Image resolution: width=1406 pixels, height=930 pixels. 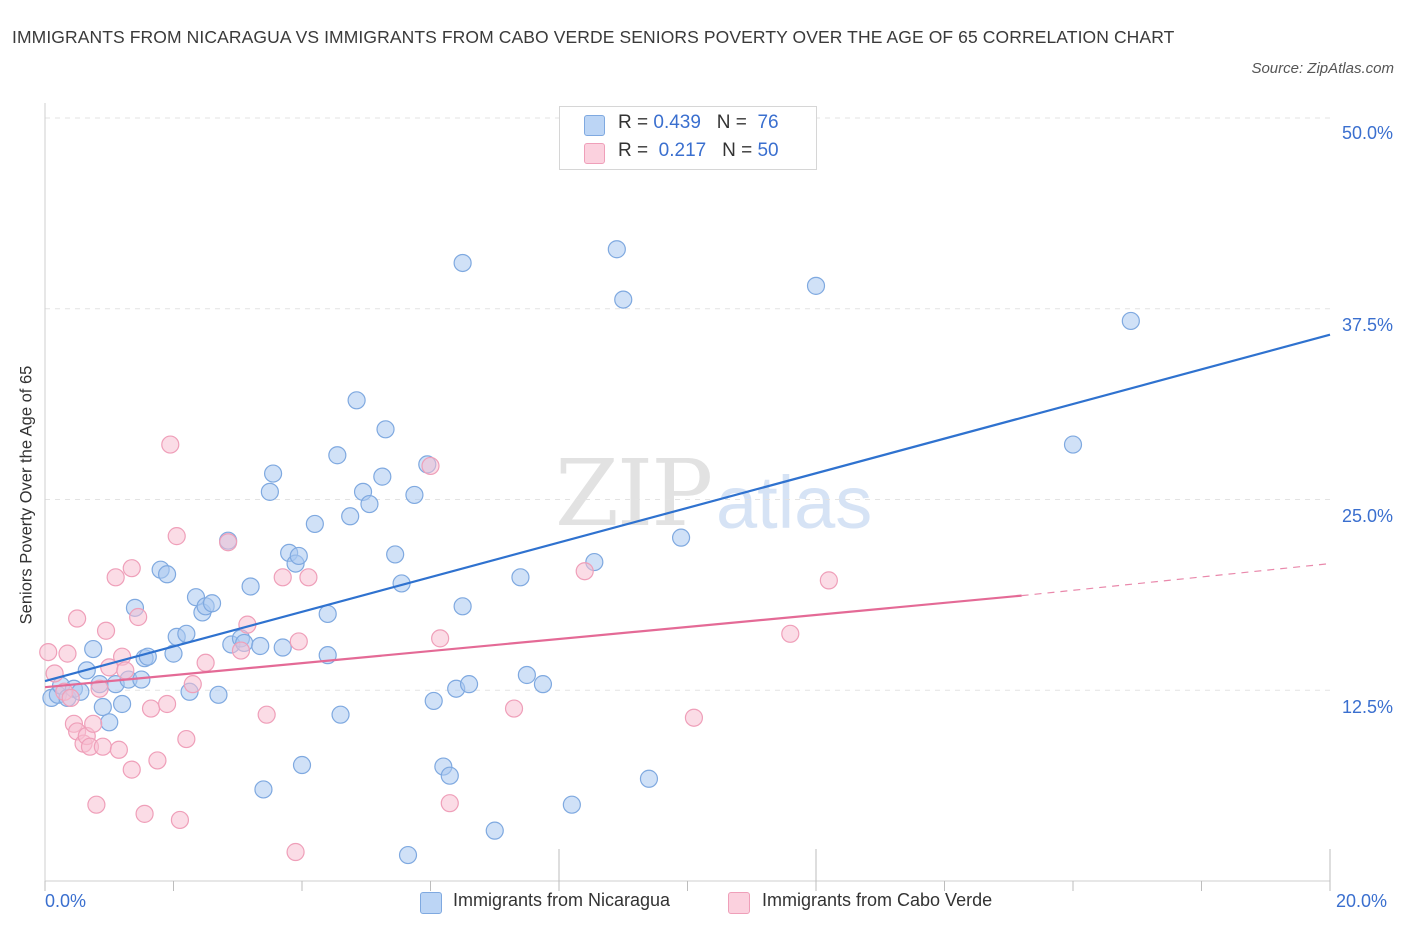 What do you see at coordinates (688, 138) in the screenshot?
I see `stats-legend: R = 0.439 N = 76 R = 0.217 N = 50` at bounding box center [688, 138].